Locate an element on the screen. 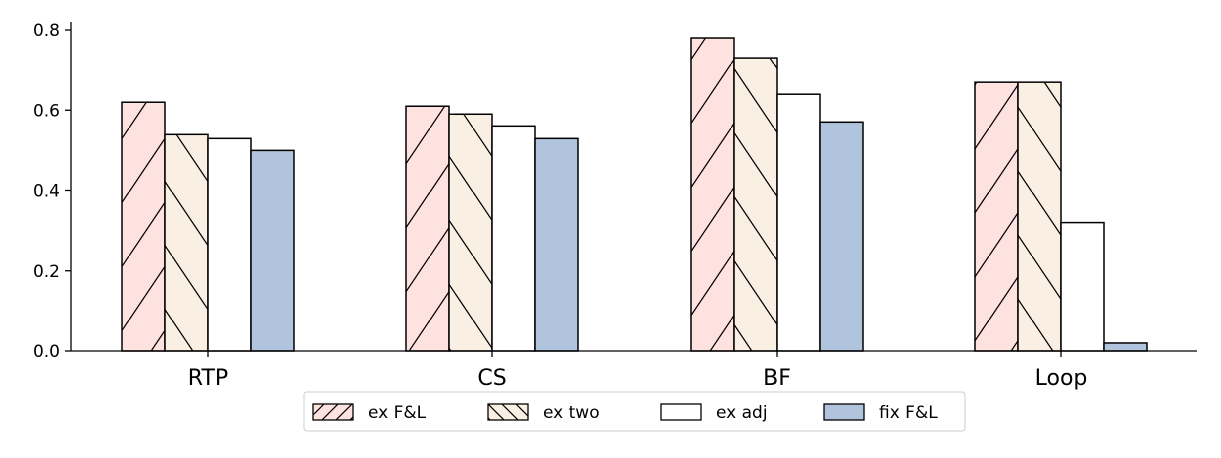 The height and width of the screenshot is (458, 1221). x-category-label-bf: BF is located at coordinates (777, 378).